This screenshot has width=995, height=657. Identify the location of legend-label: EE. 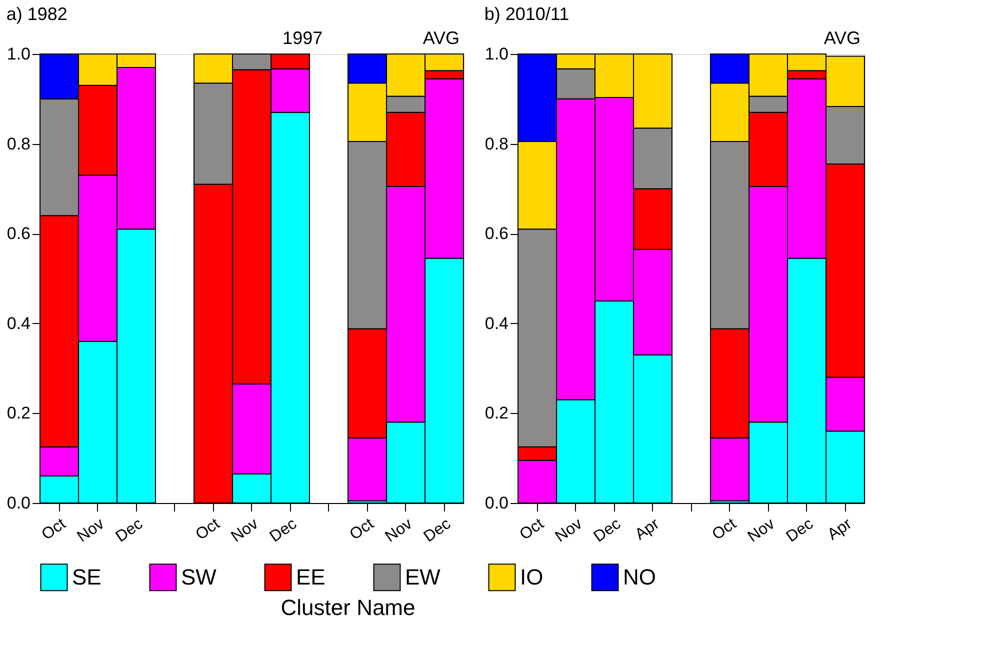
(311, 577).